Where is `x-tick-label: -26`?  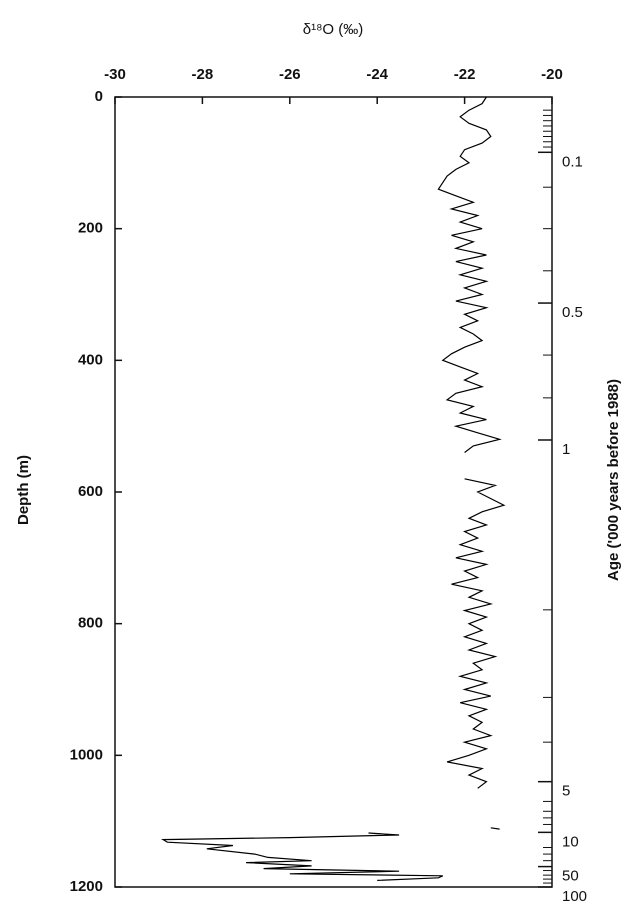 x-tick-label: -26 is located at coordinates (290, 74).